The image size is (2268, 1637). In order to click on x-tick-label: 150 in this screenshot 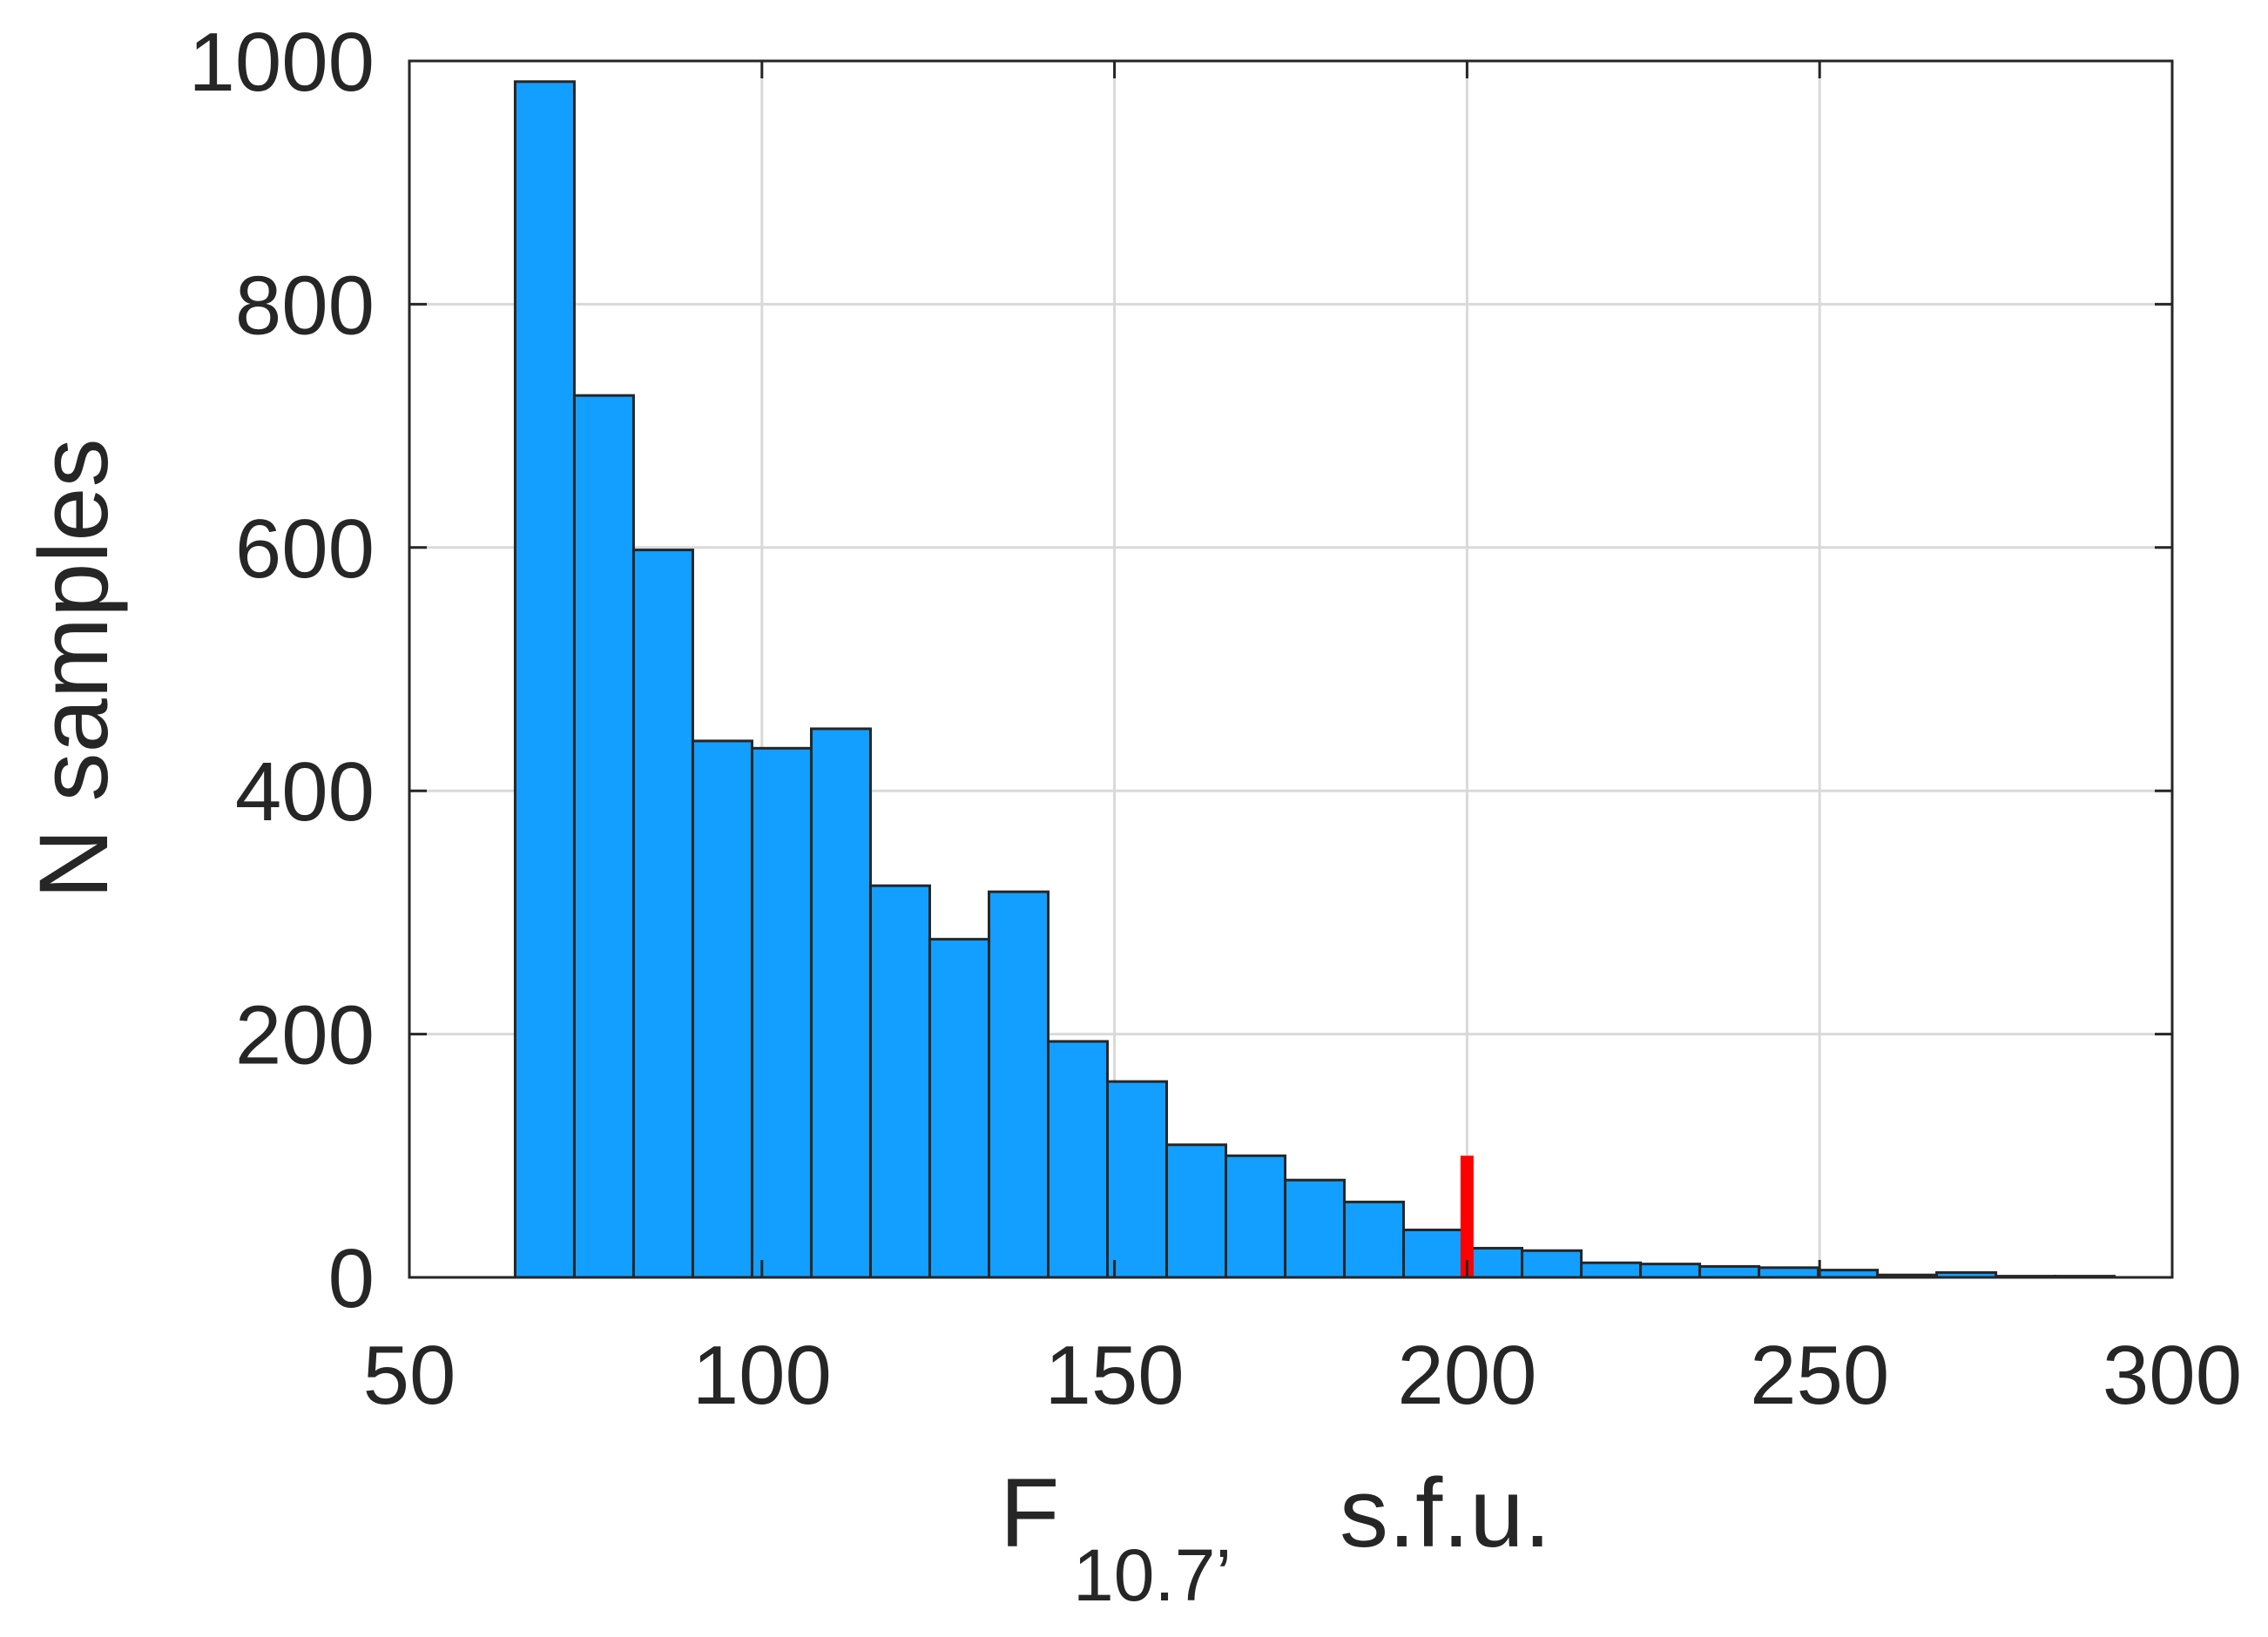, I will do `click(1115, 1375)`.